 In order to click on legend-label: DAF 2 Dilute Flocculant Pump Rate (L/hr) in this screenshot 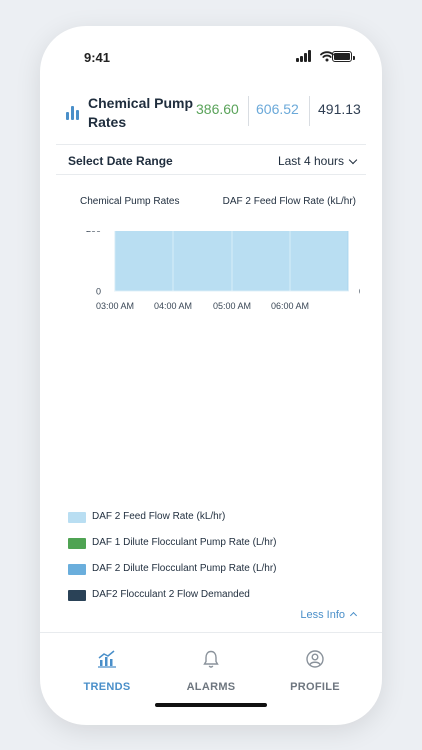, I will do `click(184, 568)`.